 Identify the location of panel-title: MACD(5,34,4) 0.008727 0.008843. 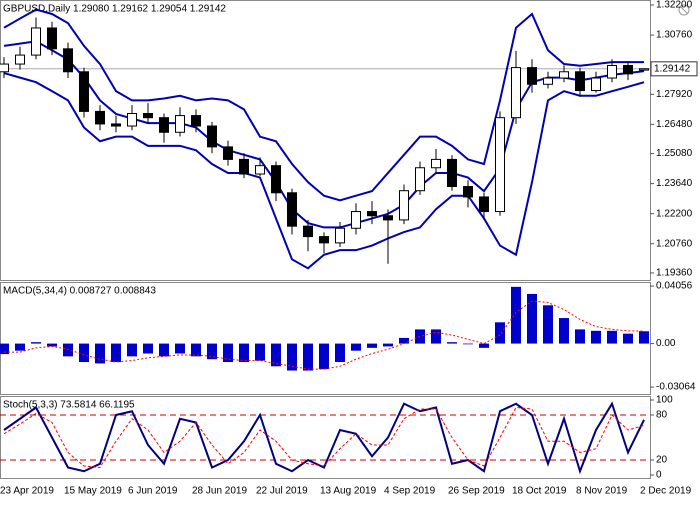
(79, 291).